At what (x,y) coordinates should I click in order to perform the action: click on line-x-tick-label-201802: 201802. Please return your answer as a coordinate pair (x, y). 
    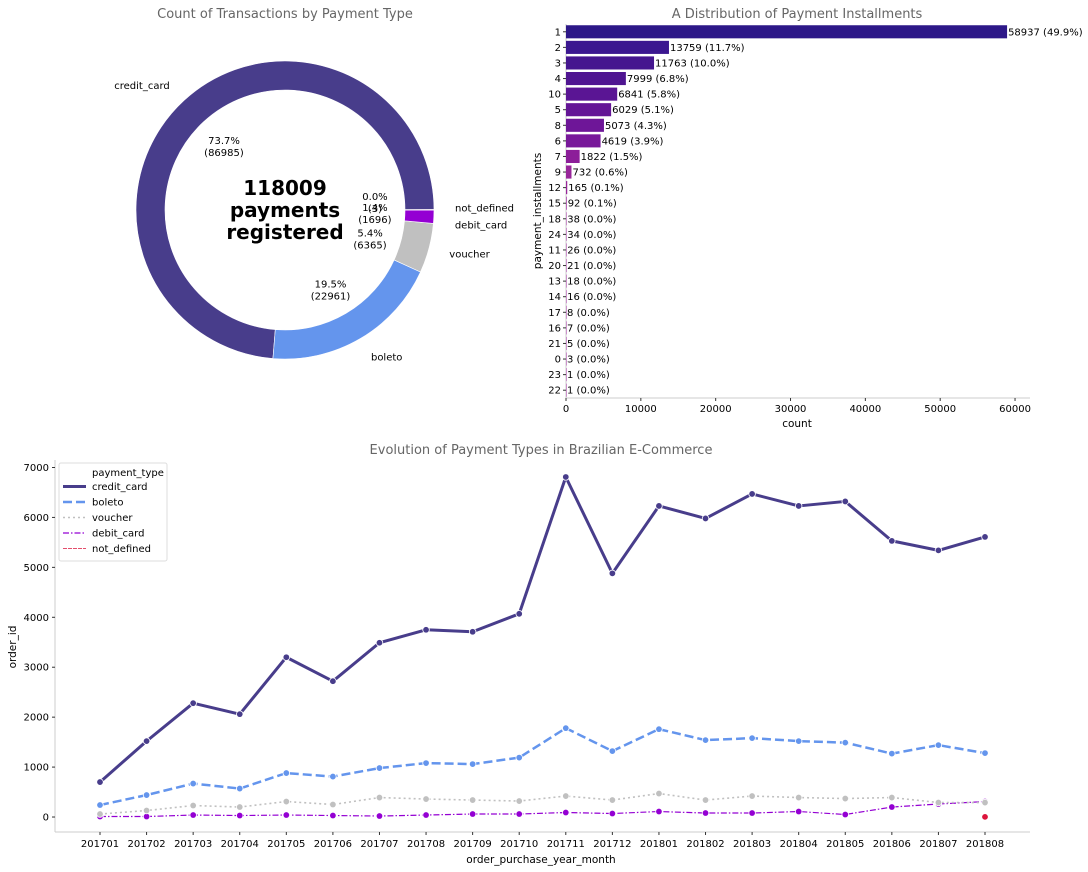
    Looking at the image, I should click on (705, 844).